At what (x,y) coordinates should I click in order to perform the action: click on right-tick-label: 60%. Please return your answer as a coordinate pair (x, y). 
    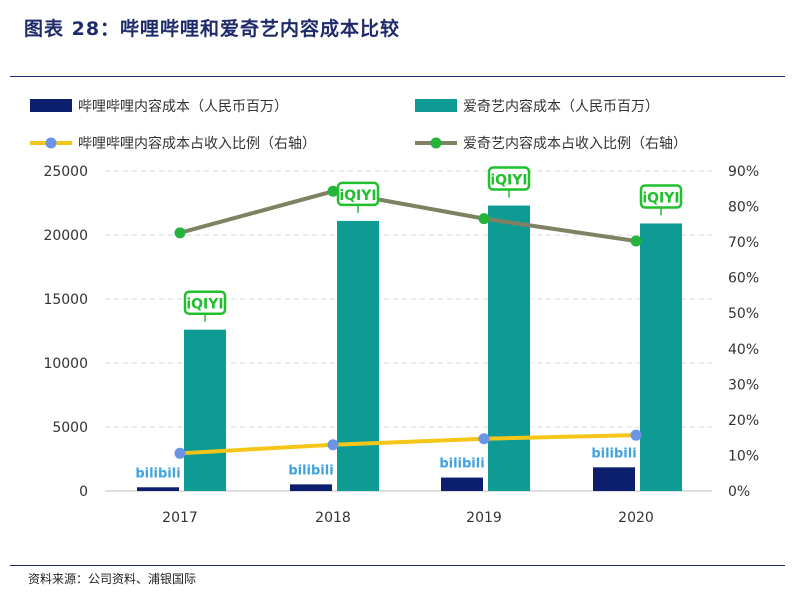
    Looking at the image, I should click on (743, 279).